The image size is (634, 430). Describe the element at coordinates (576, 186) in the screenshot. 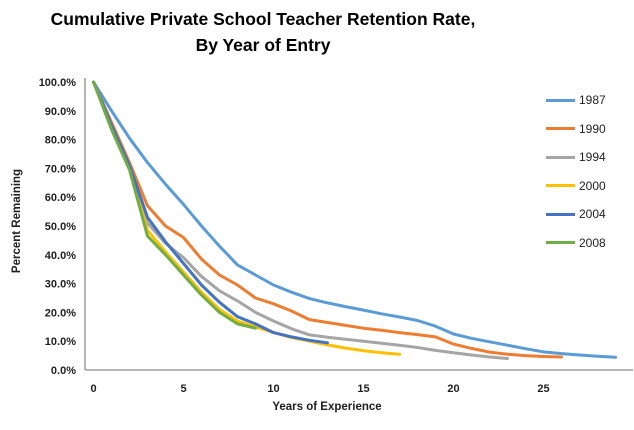

I see `legend-item-2000: 2000` at that location.